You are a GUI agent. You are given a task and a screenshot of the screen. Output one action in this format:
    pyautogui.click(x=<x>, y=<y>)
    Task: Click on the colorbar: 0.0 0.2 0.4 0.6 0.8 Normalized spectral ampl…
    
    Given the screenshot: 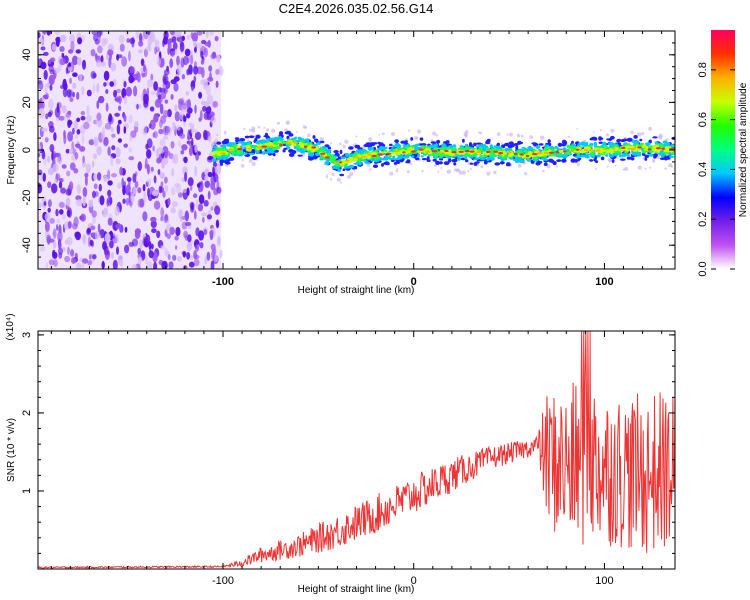 What is the action you would take?
    pyautogui.click(x=723, y=153)
    